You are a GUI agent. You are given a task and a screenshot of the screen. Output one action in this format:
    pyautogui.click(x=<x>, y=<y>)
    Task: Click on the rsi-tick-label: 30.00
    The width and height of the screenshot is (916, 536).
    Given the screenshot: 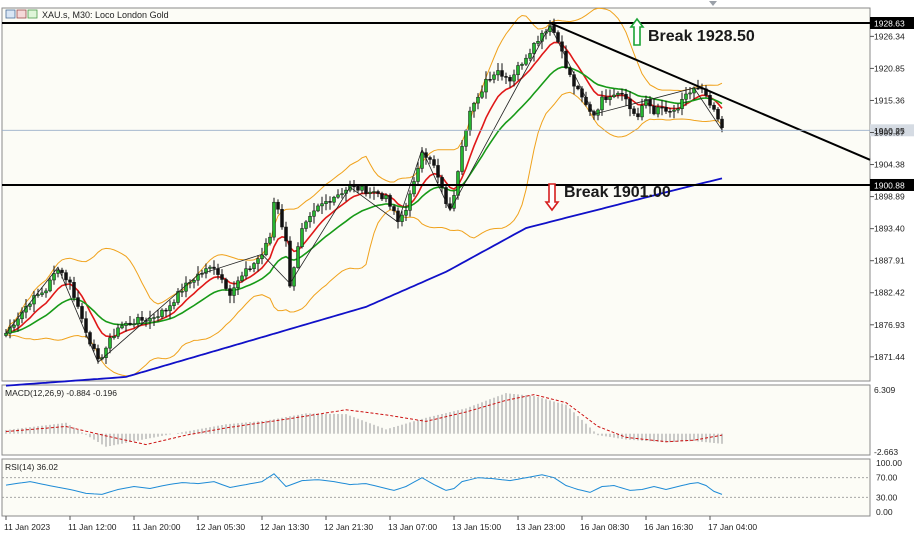 What is the action you would take?
    pyautogui.click(x=887, y=497)
    